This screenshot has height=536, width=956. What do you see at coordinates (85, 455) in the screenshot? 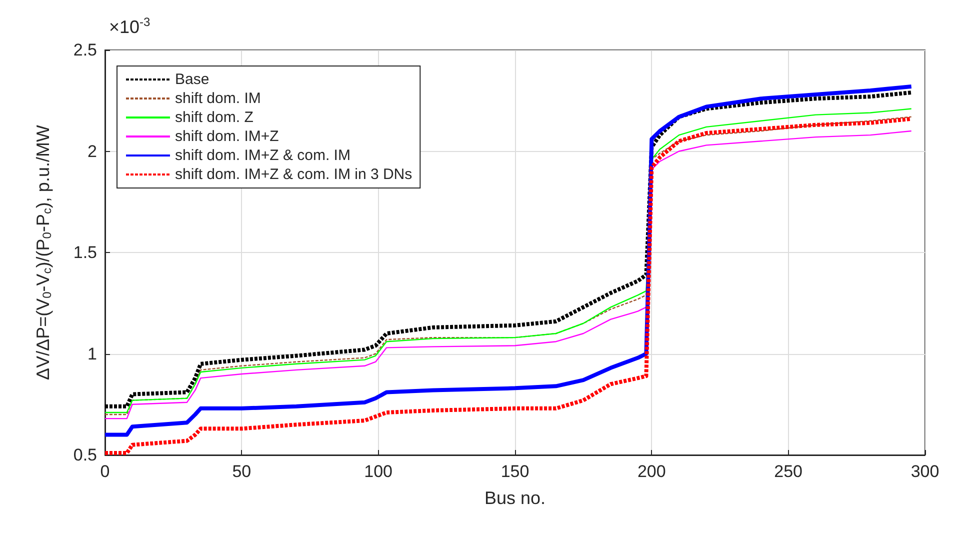
I see `y-tick-label: 0.5` at bounding box center [85, 455].